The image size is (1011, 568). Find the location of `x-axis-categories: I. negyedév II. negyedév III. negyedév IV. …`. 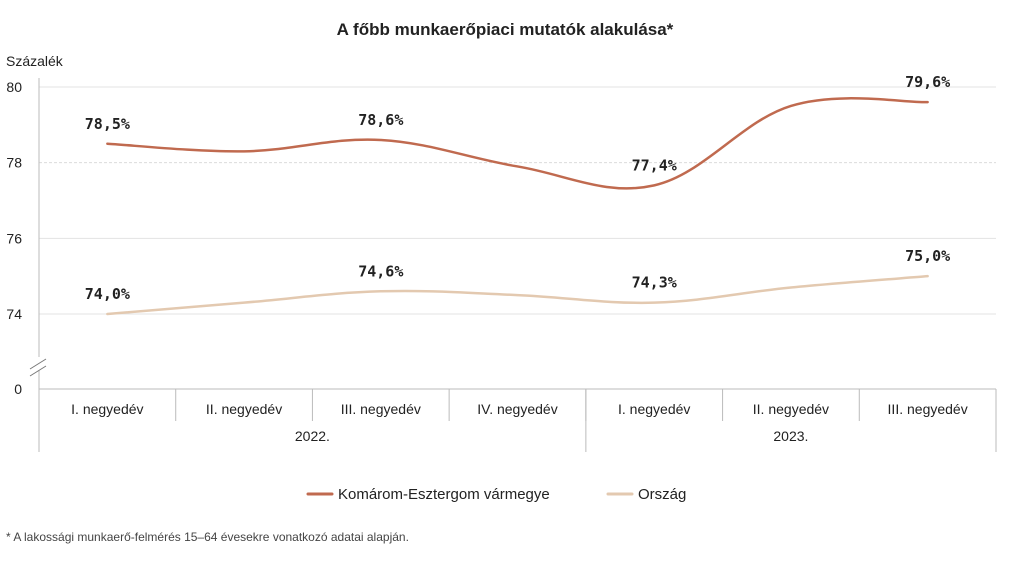

x-axis-categories: I. negyedév II. negyedév III. negyedév IV. … is located at coordinates (519, 420).